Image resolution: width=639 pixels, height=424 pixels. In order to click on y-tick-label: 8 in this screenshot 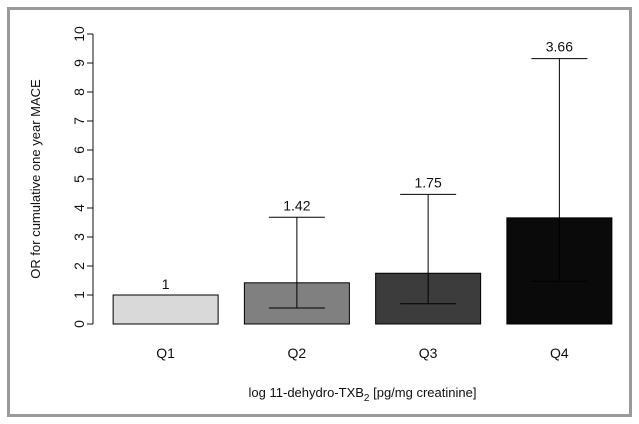, I will do `click(79, 92)`.